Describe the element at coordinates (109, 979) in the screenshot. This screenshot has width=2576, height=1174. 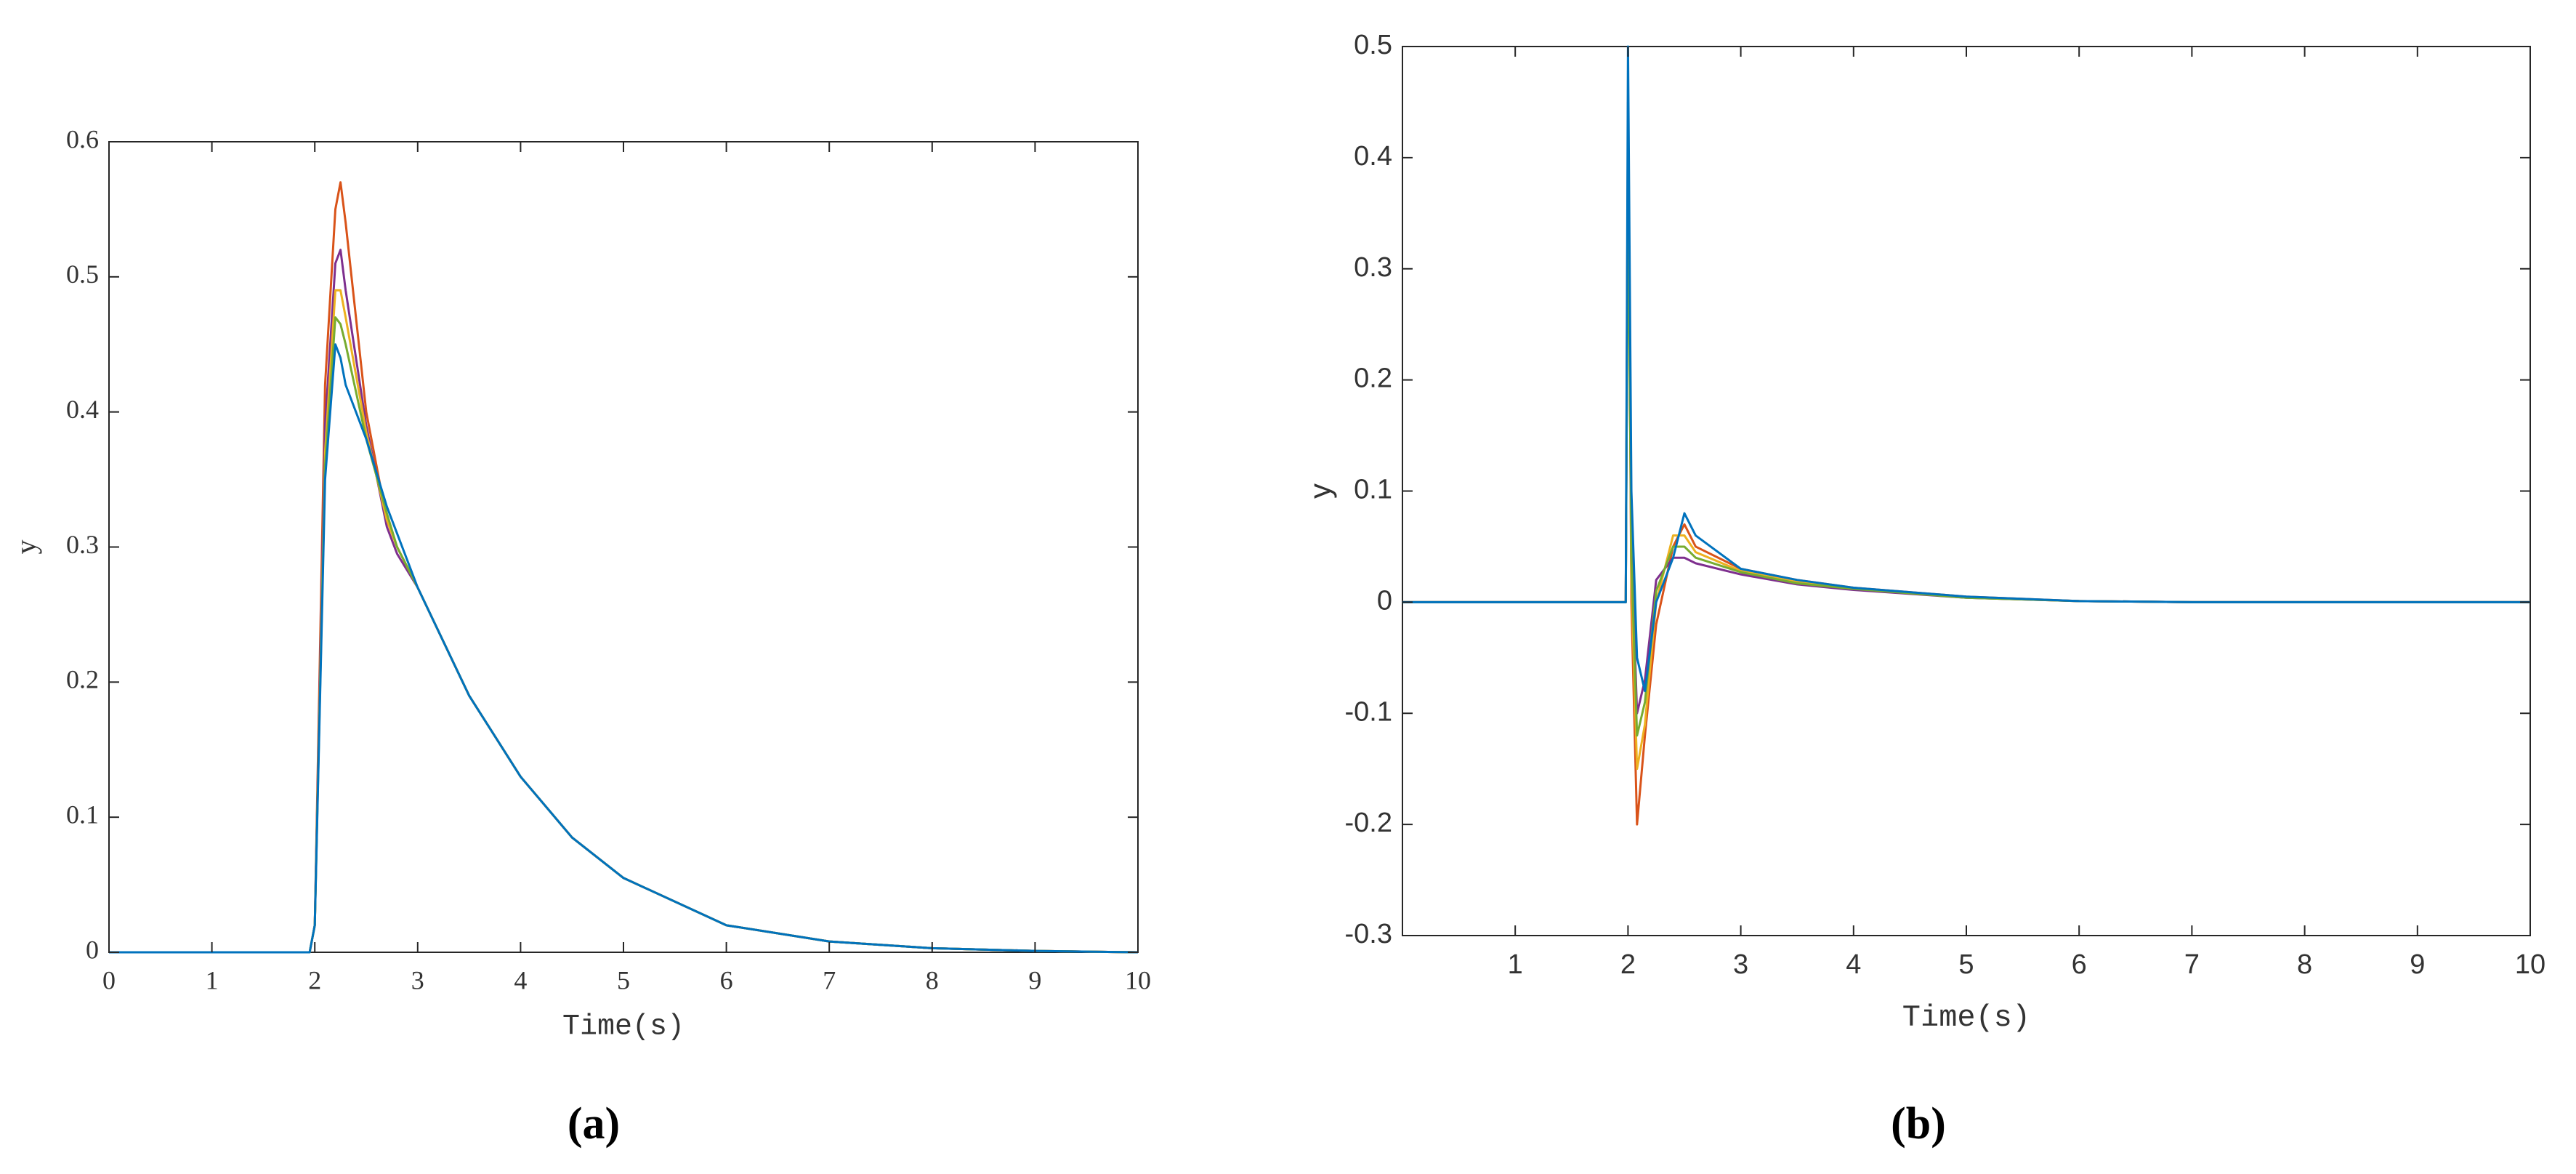
I see `x-tick-label: 0` at that location.